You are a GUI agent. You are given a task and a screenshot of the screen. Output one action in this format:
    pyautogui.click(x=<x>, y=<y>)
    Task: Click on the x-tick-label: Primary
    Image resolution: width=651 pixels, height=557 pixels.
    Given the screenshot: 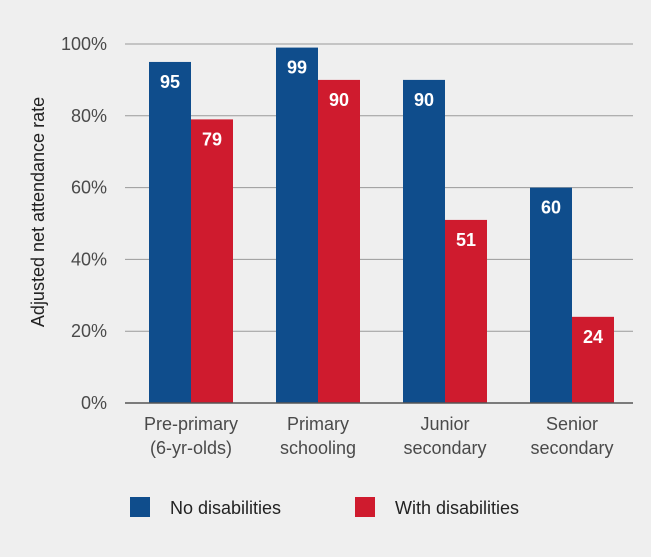 What is the action you would take?
    pyautogui.click(x=318, y=424)
    